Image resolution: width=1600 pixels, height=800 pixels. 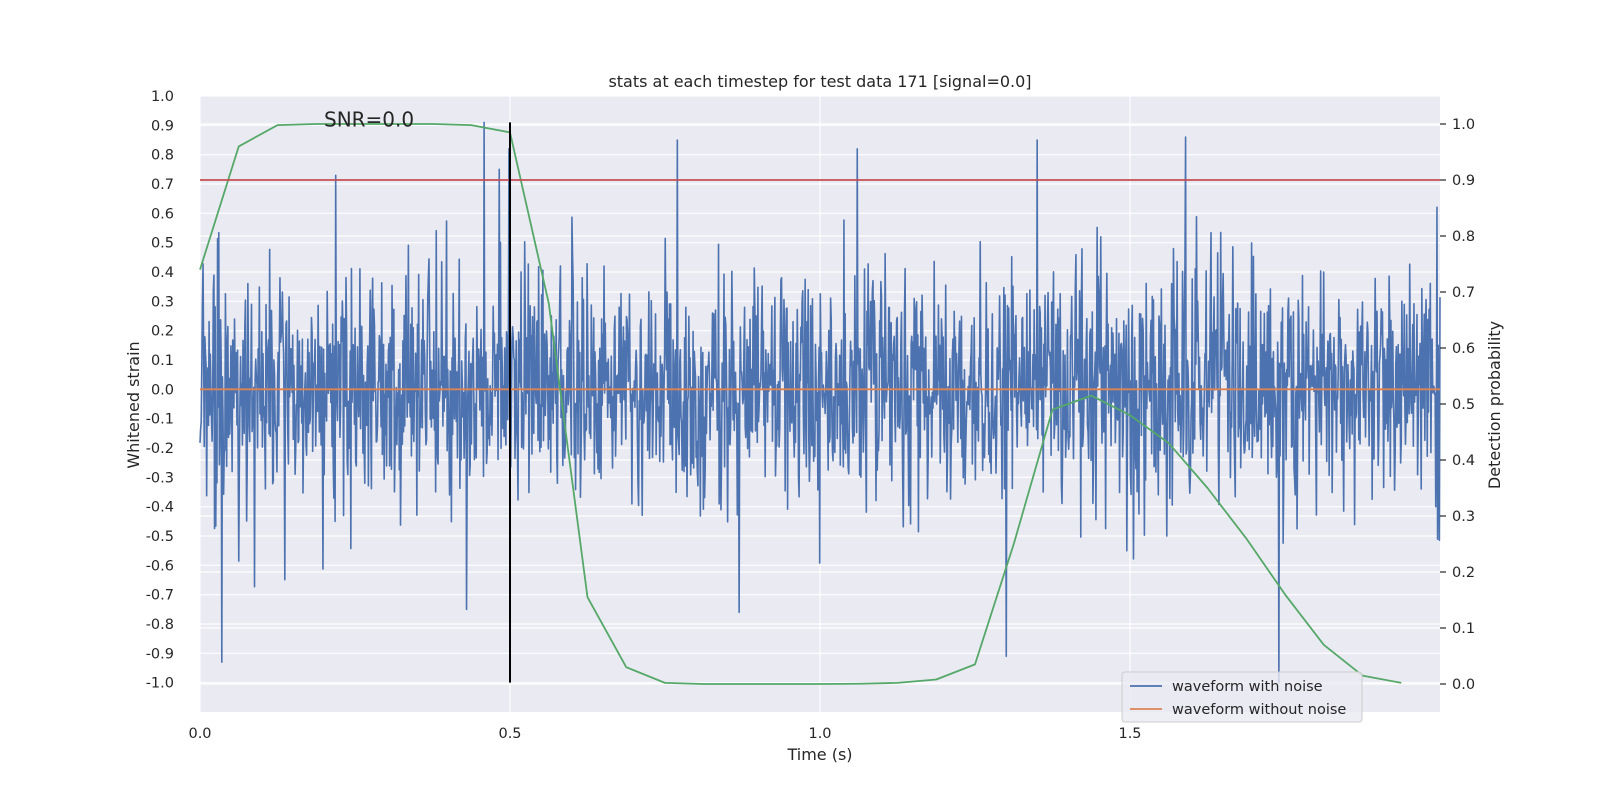 What do you see at coordinates (162, 361) in the screenshot?
I see `y-tick-label: 0.1` at bounding box center [162, 361].